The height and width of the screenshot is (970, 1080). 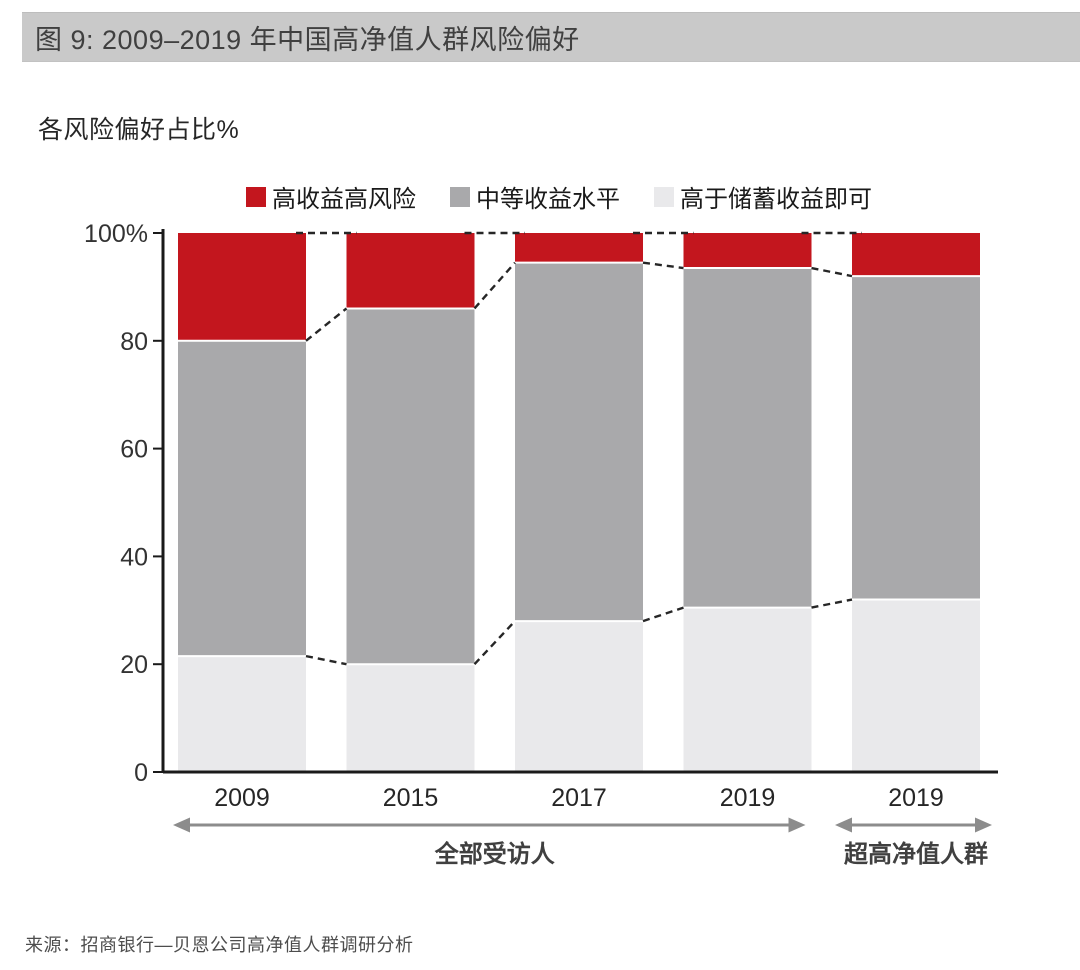 I want to click on legend-item: 高于储蓄收益即可, so click(x=763, y=196).